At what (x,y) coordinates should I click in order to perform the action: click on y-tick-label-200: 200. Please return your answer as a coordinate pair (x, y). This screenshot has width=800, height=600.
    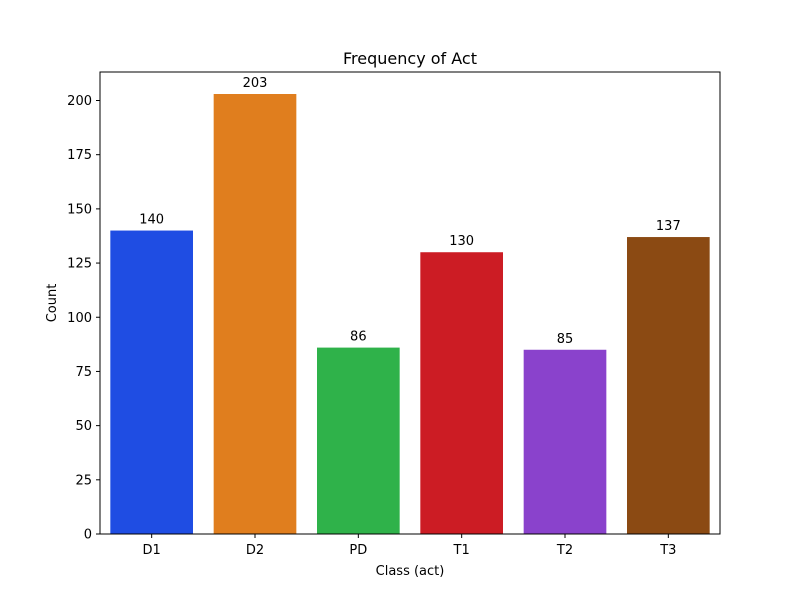
    Looking at the image, I should click on (79, 101).